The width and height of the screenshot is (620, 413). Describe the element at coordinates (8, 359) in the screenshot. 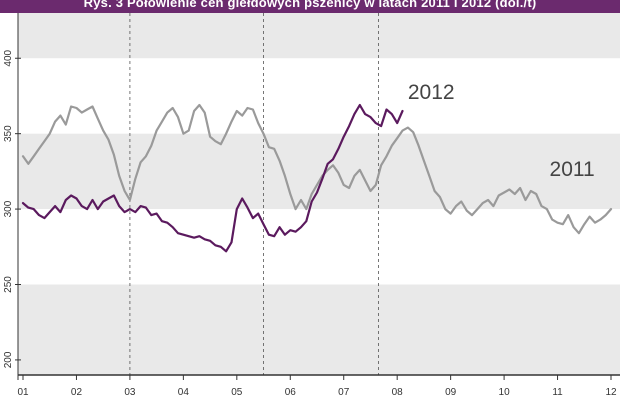

I see `y-tick-label: 200` at that location.